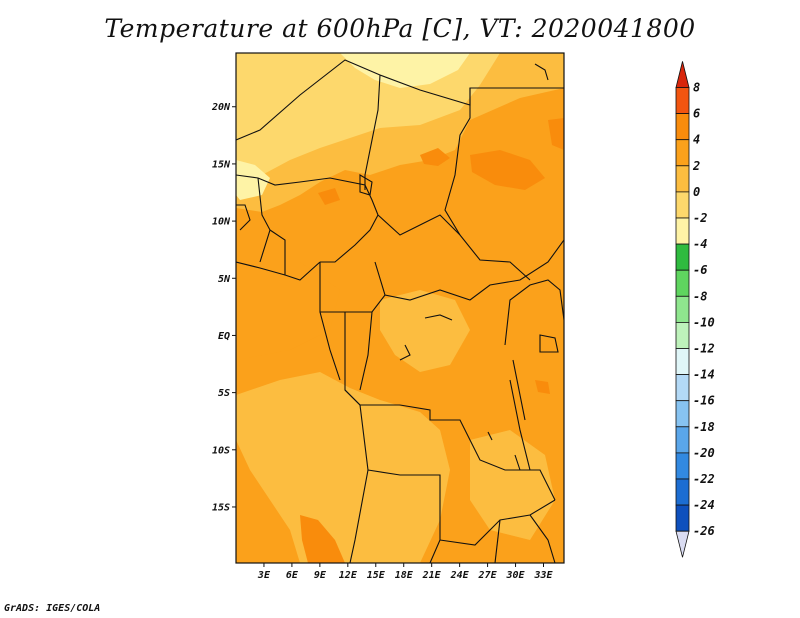 The width and height of the screenshot is (800, 618). Describe the element at coordinates (696, 192) in the screenshot. I see `colorbar-level-label: 0` at that location.